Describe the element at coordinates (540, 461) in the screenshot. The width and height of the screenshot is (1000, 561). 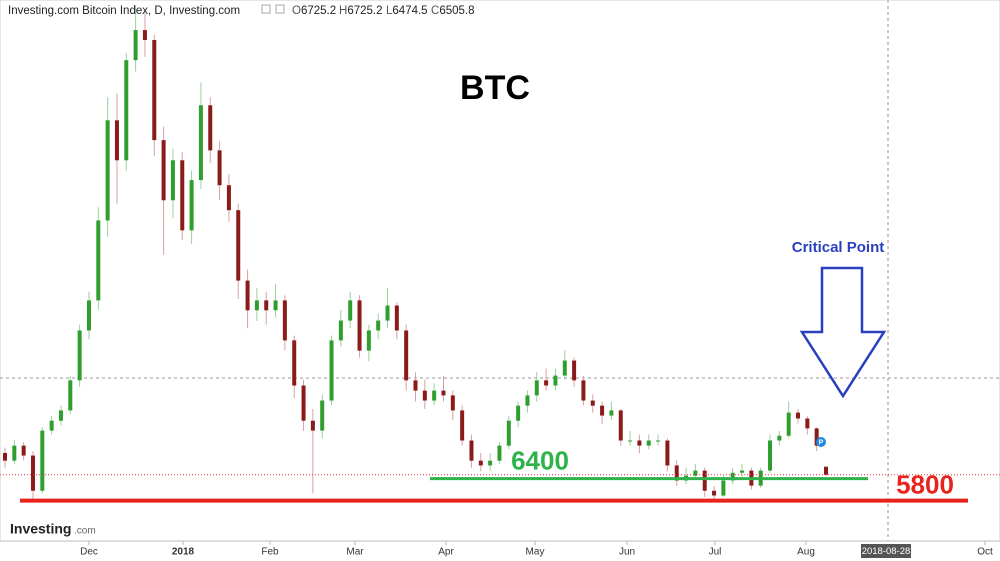
I see `level-label: 6400` at that location.